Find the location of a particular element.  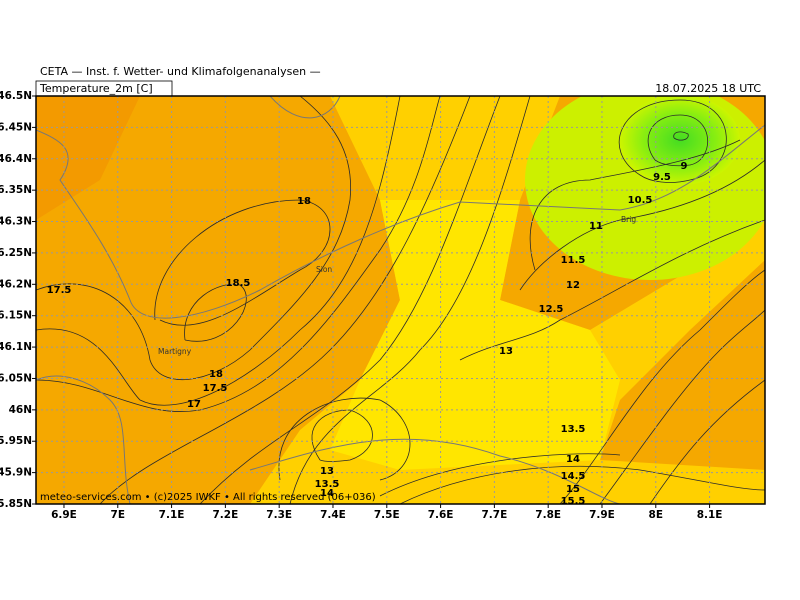

lon-tick-label: 7.9E is located at coordinates (602, 515).